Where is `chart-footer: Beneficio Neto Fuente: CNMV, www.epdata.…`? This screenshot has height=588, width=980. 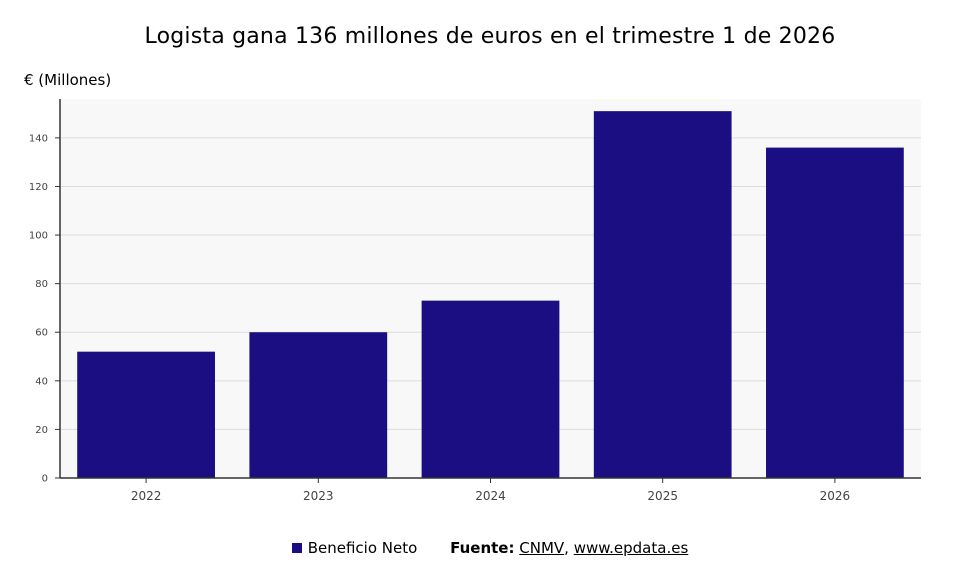
chart-footer: Beneficio Neto Fuente: CNMV, www.epdata.… is located at coordinates (490, 547).